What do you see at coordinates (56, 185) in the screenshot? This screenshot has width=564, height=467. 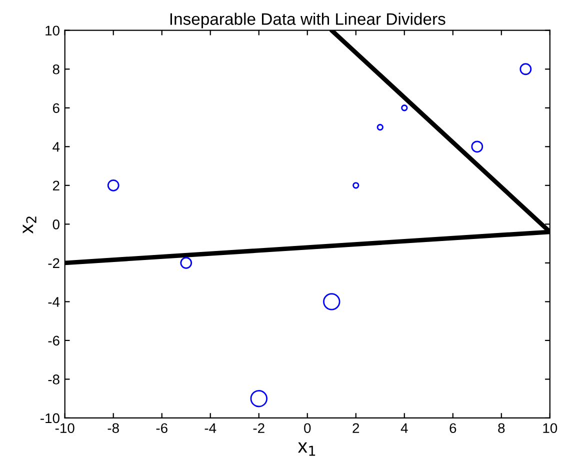 I see `y-tick-label: 2` at bounding box center [56, 185].